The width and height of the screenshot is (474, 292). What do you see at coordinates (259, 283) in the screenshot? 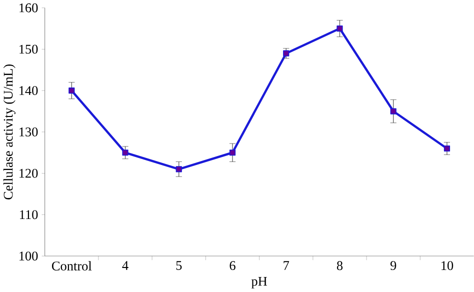
I see `x-axis-title: pH` at bounding box center [259, 283].